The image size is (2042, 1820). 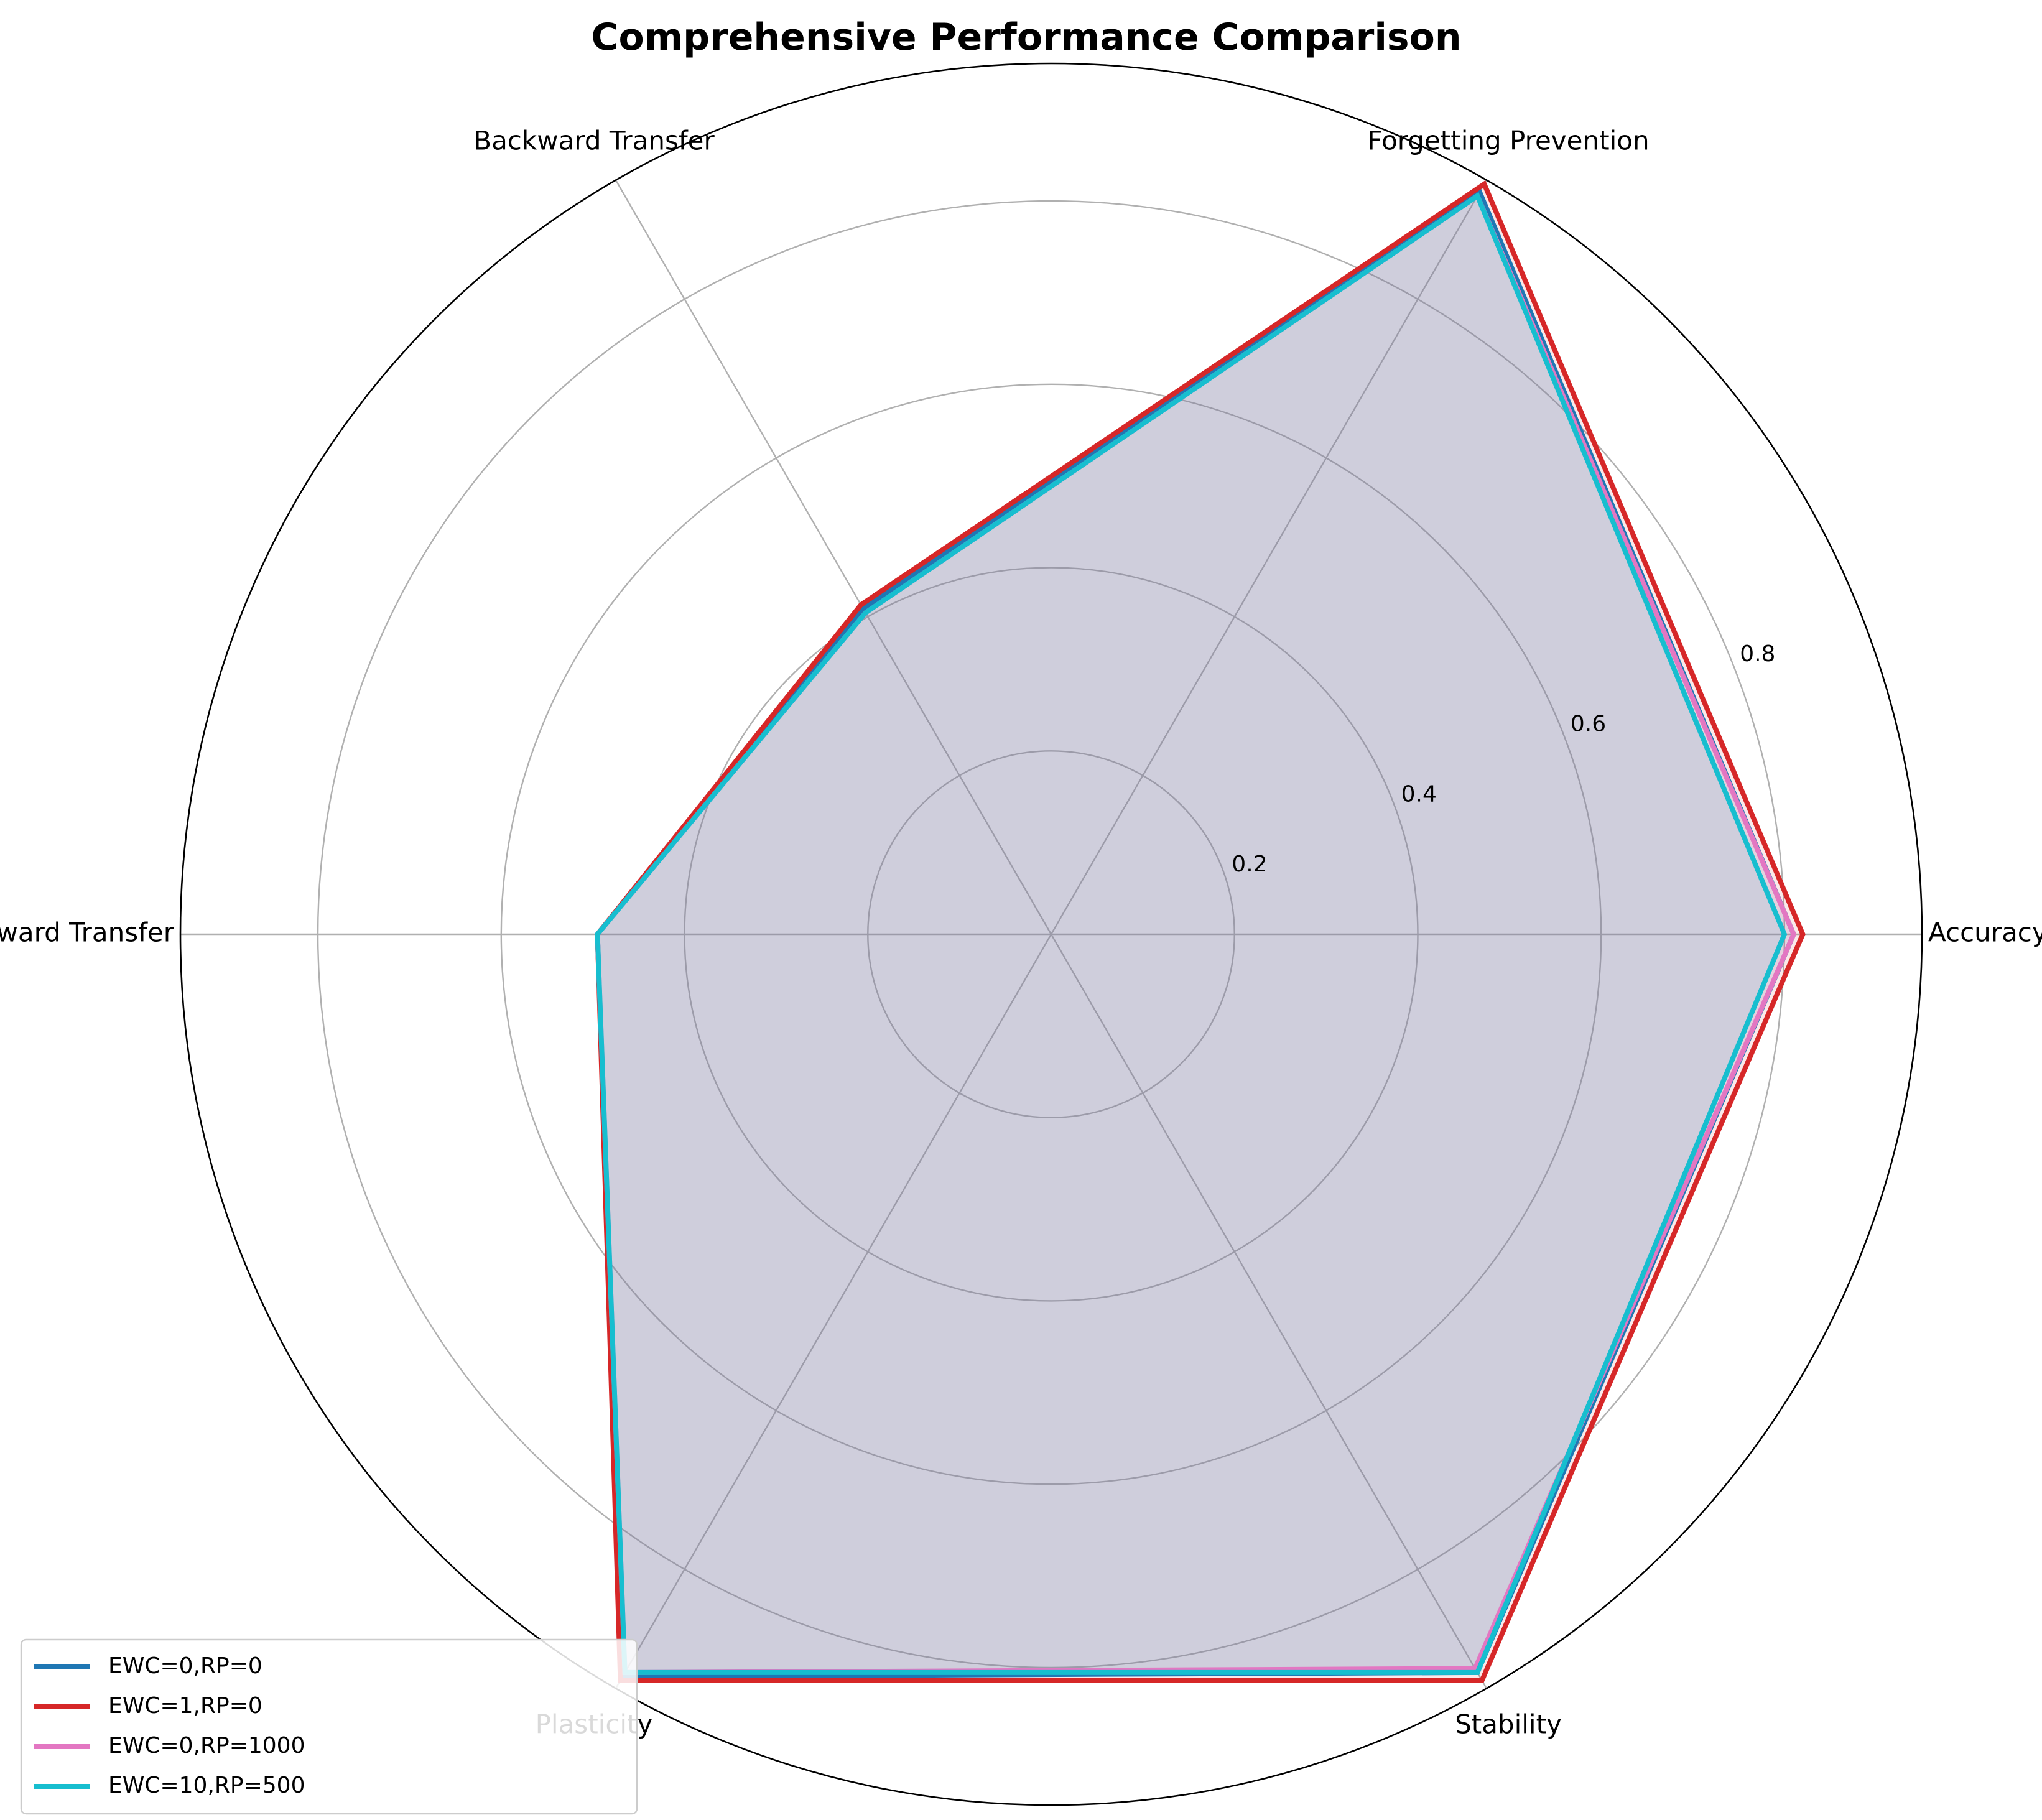 What do you see at coordinates (833, 557) in the screenshot?
I see `spoke-backward-transfer` at bounding box center [833, 557].